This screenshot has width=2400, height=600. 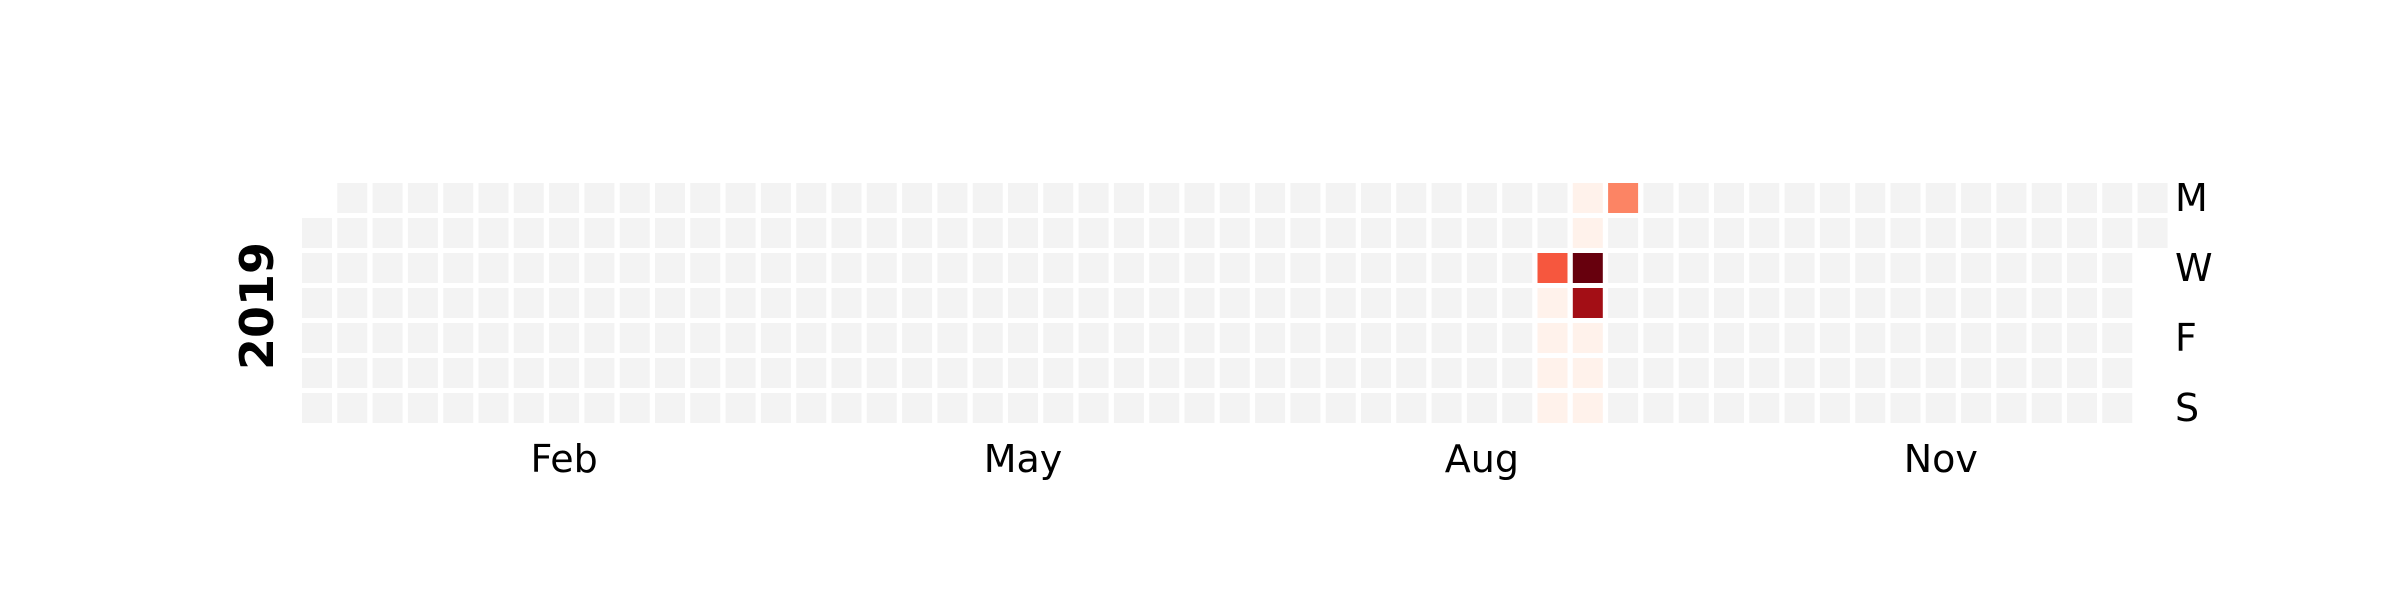 I want to click on month-label: Nov, so click(x=1941, y=459).